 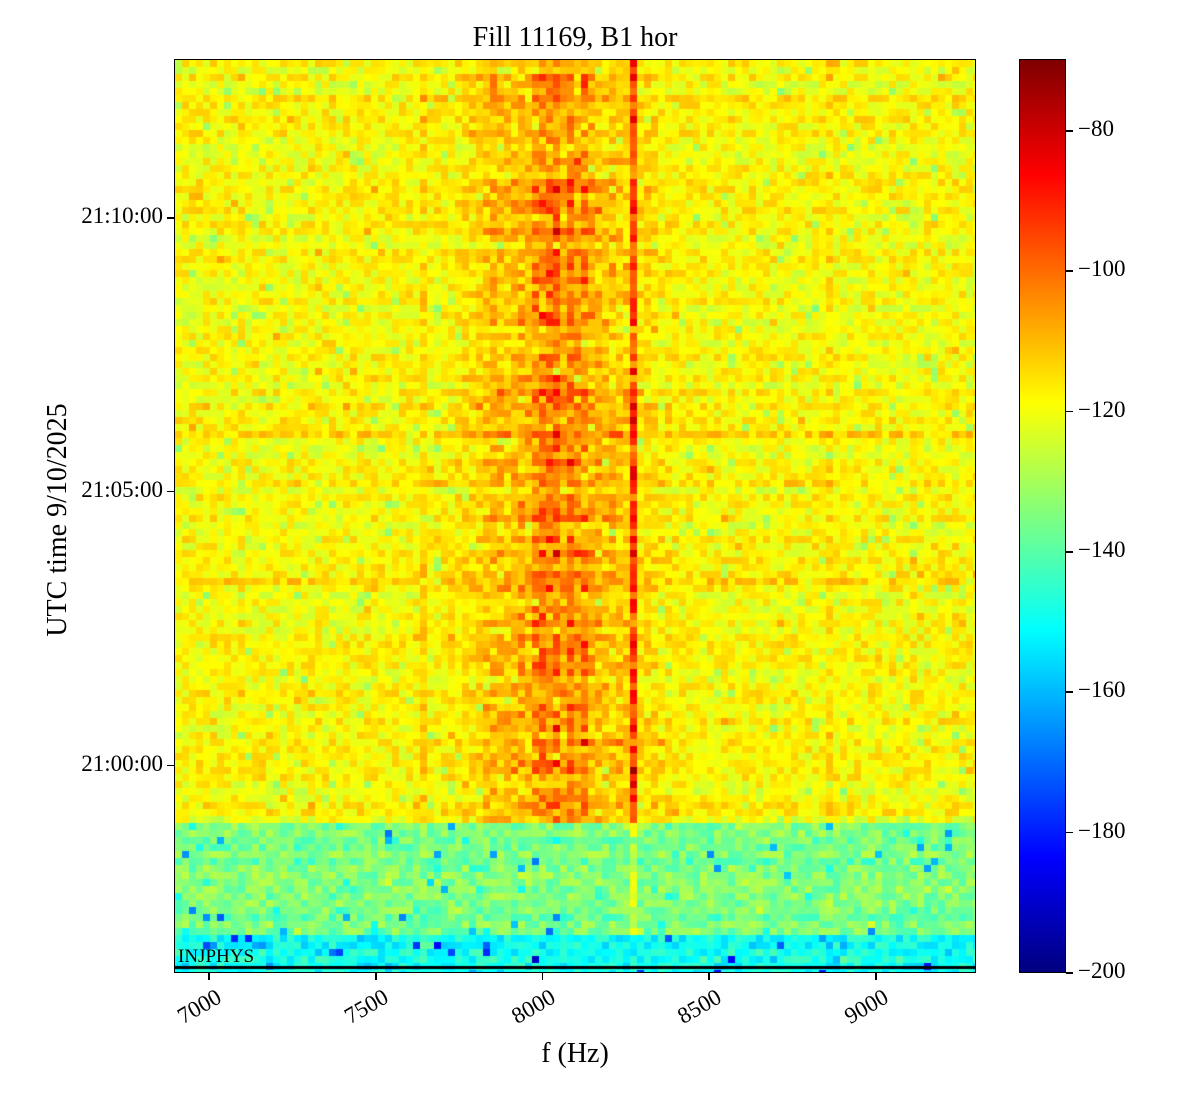 I want to click on x-tick-label: 8000, so click(x=533, y=1006).